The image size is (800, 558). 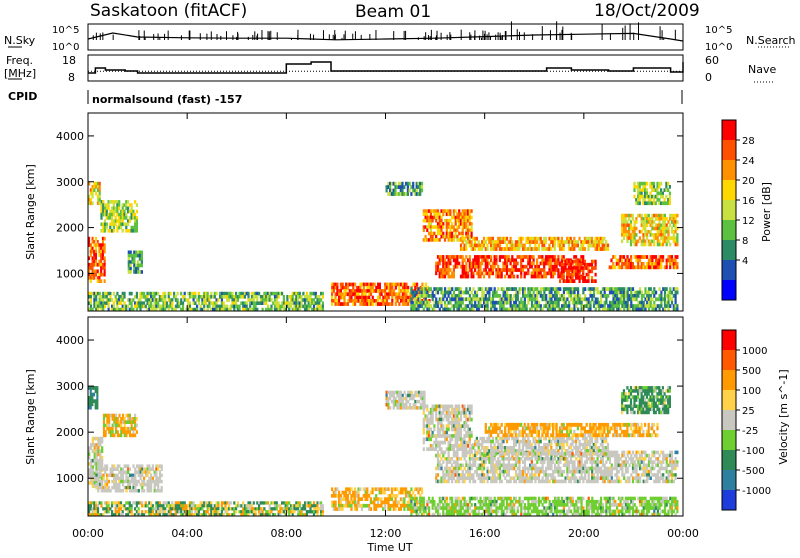 What do you see at coordinates (718, 30) in the screenshot?
I see `nsearch-tick-top: 10^5` at bounding box center [718, 30].